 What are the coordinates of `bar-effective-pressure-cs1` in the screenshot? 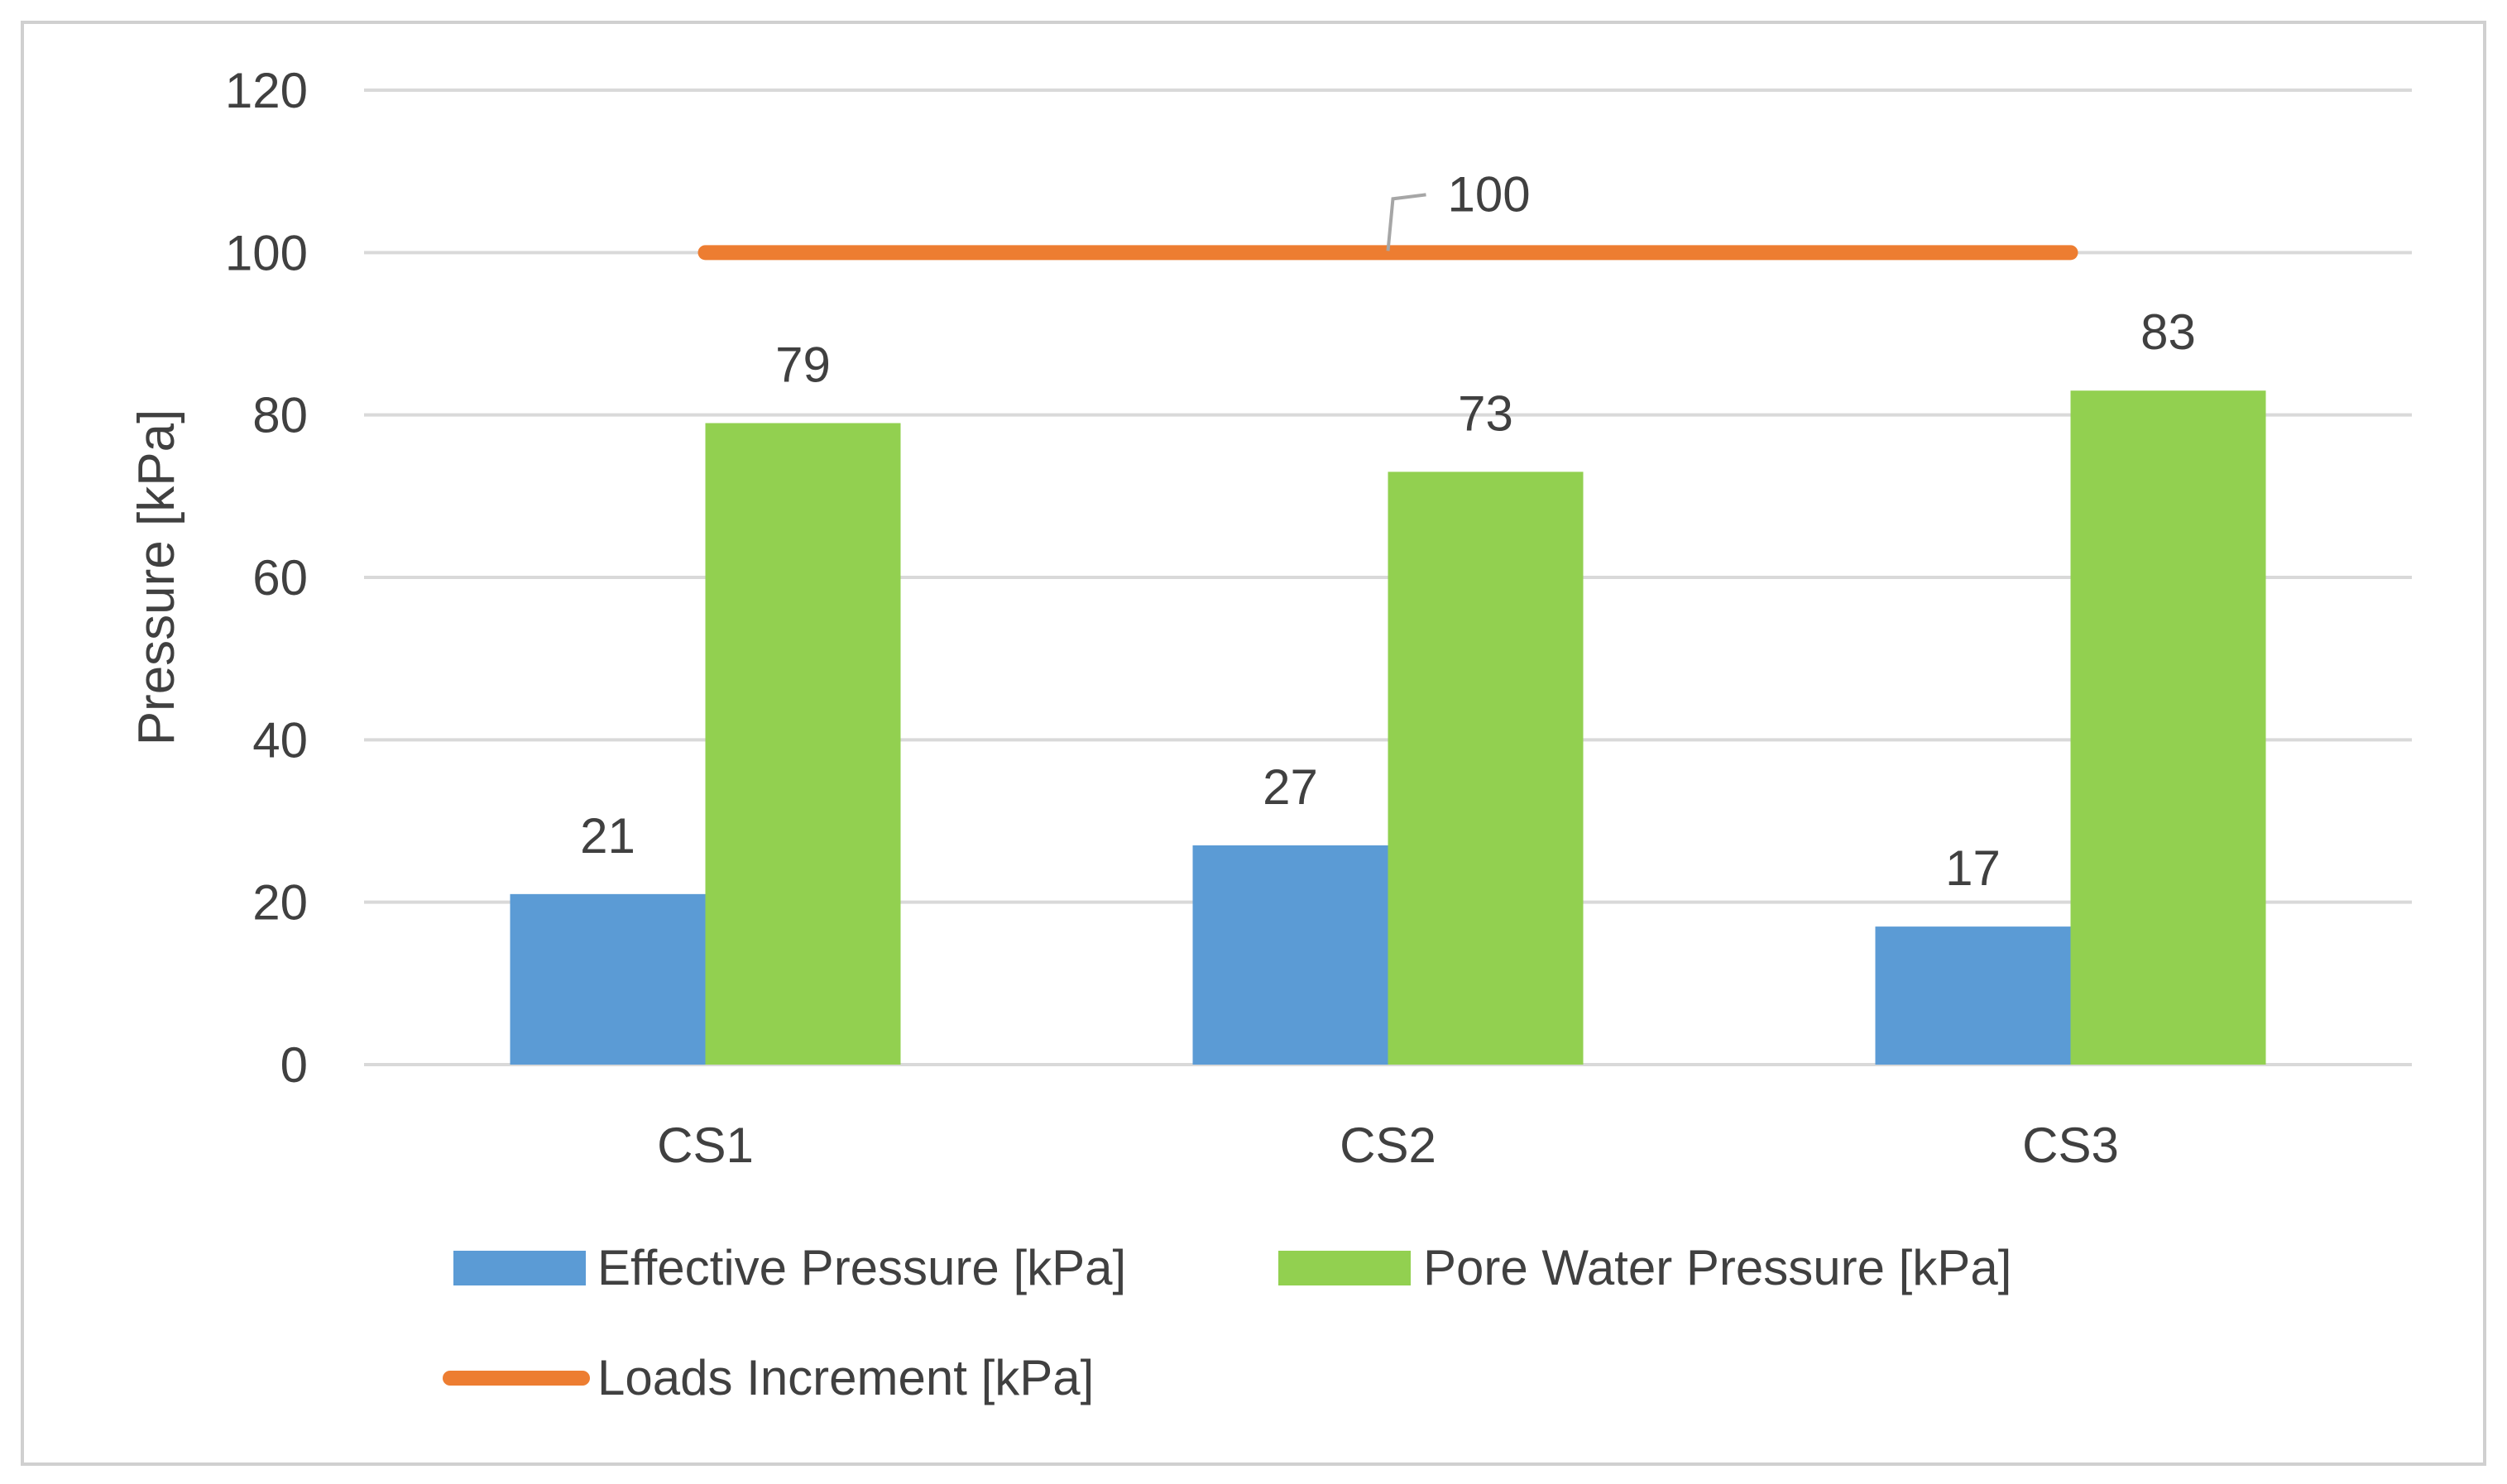 It's located at (608, 979).